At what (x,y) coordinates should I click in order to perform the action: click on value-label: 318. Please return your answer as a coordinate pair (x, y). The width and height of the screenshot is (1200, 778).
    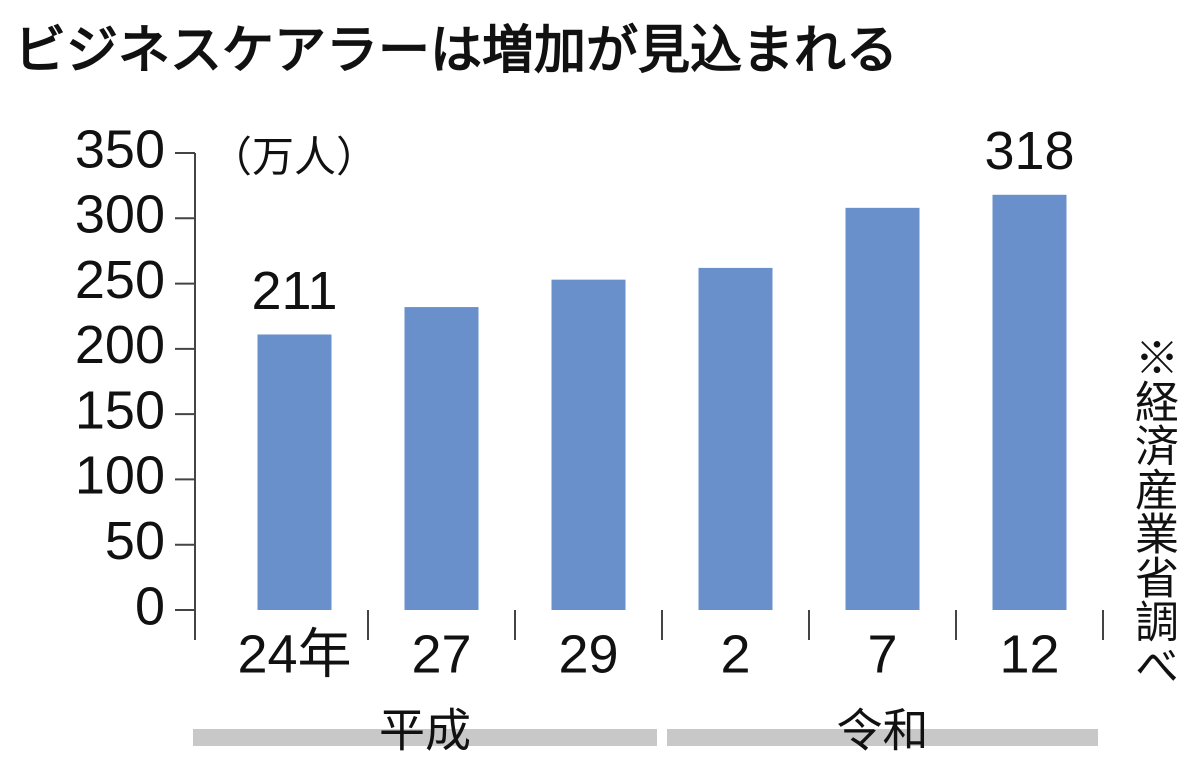
    Looking at the image, I should click on (1029, 151).